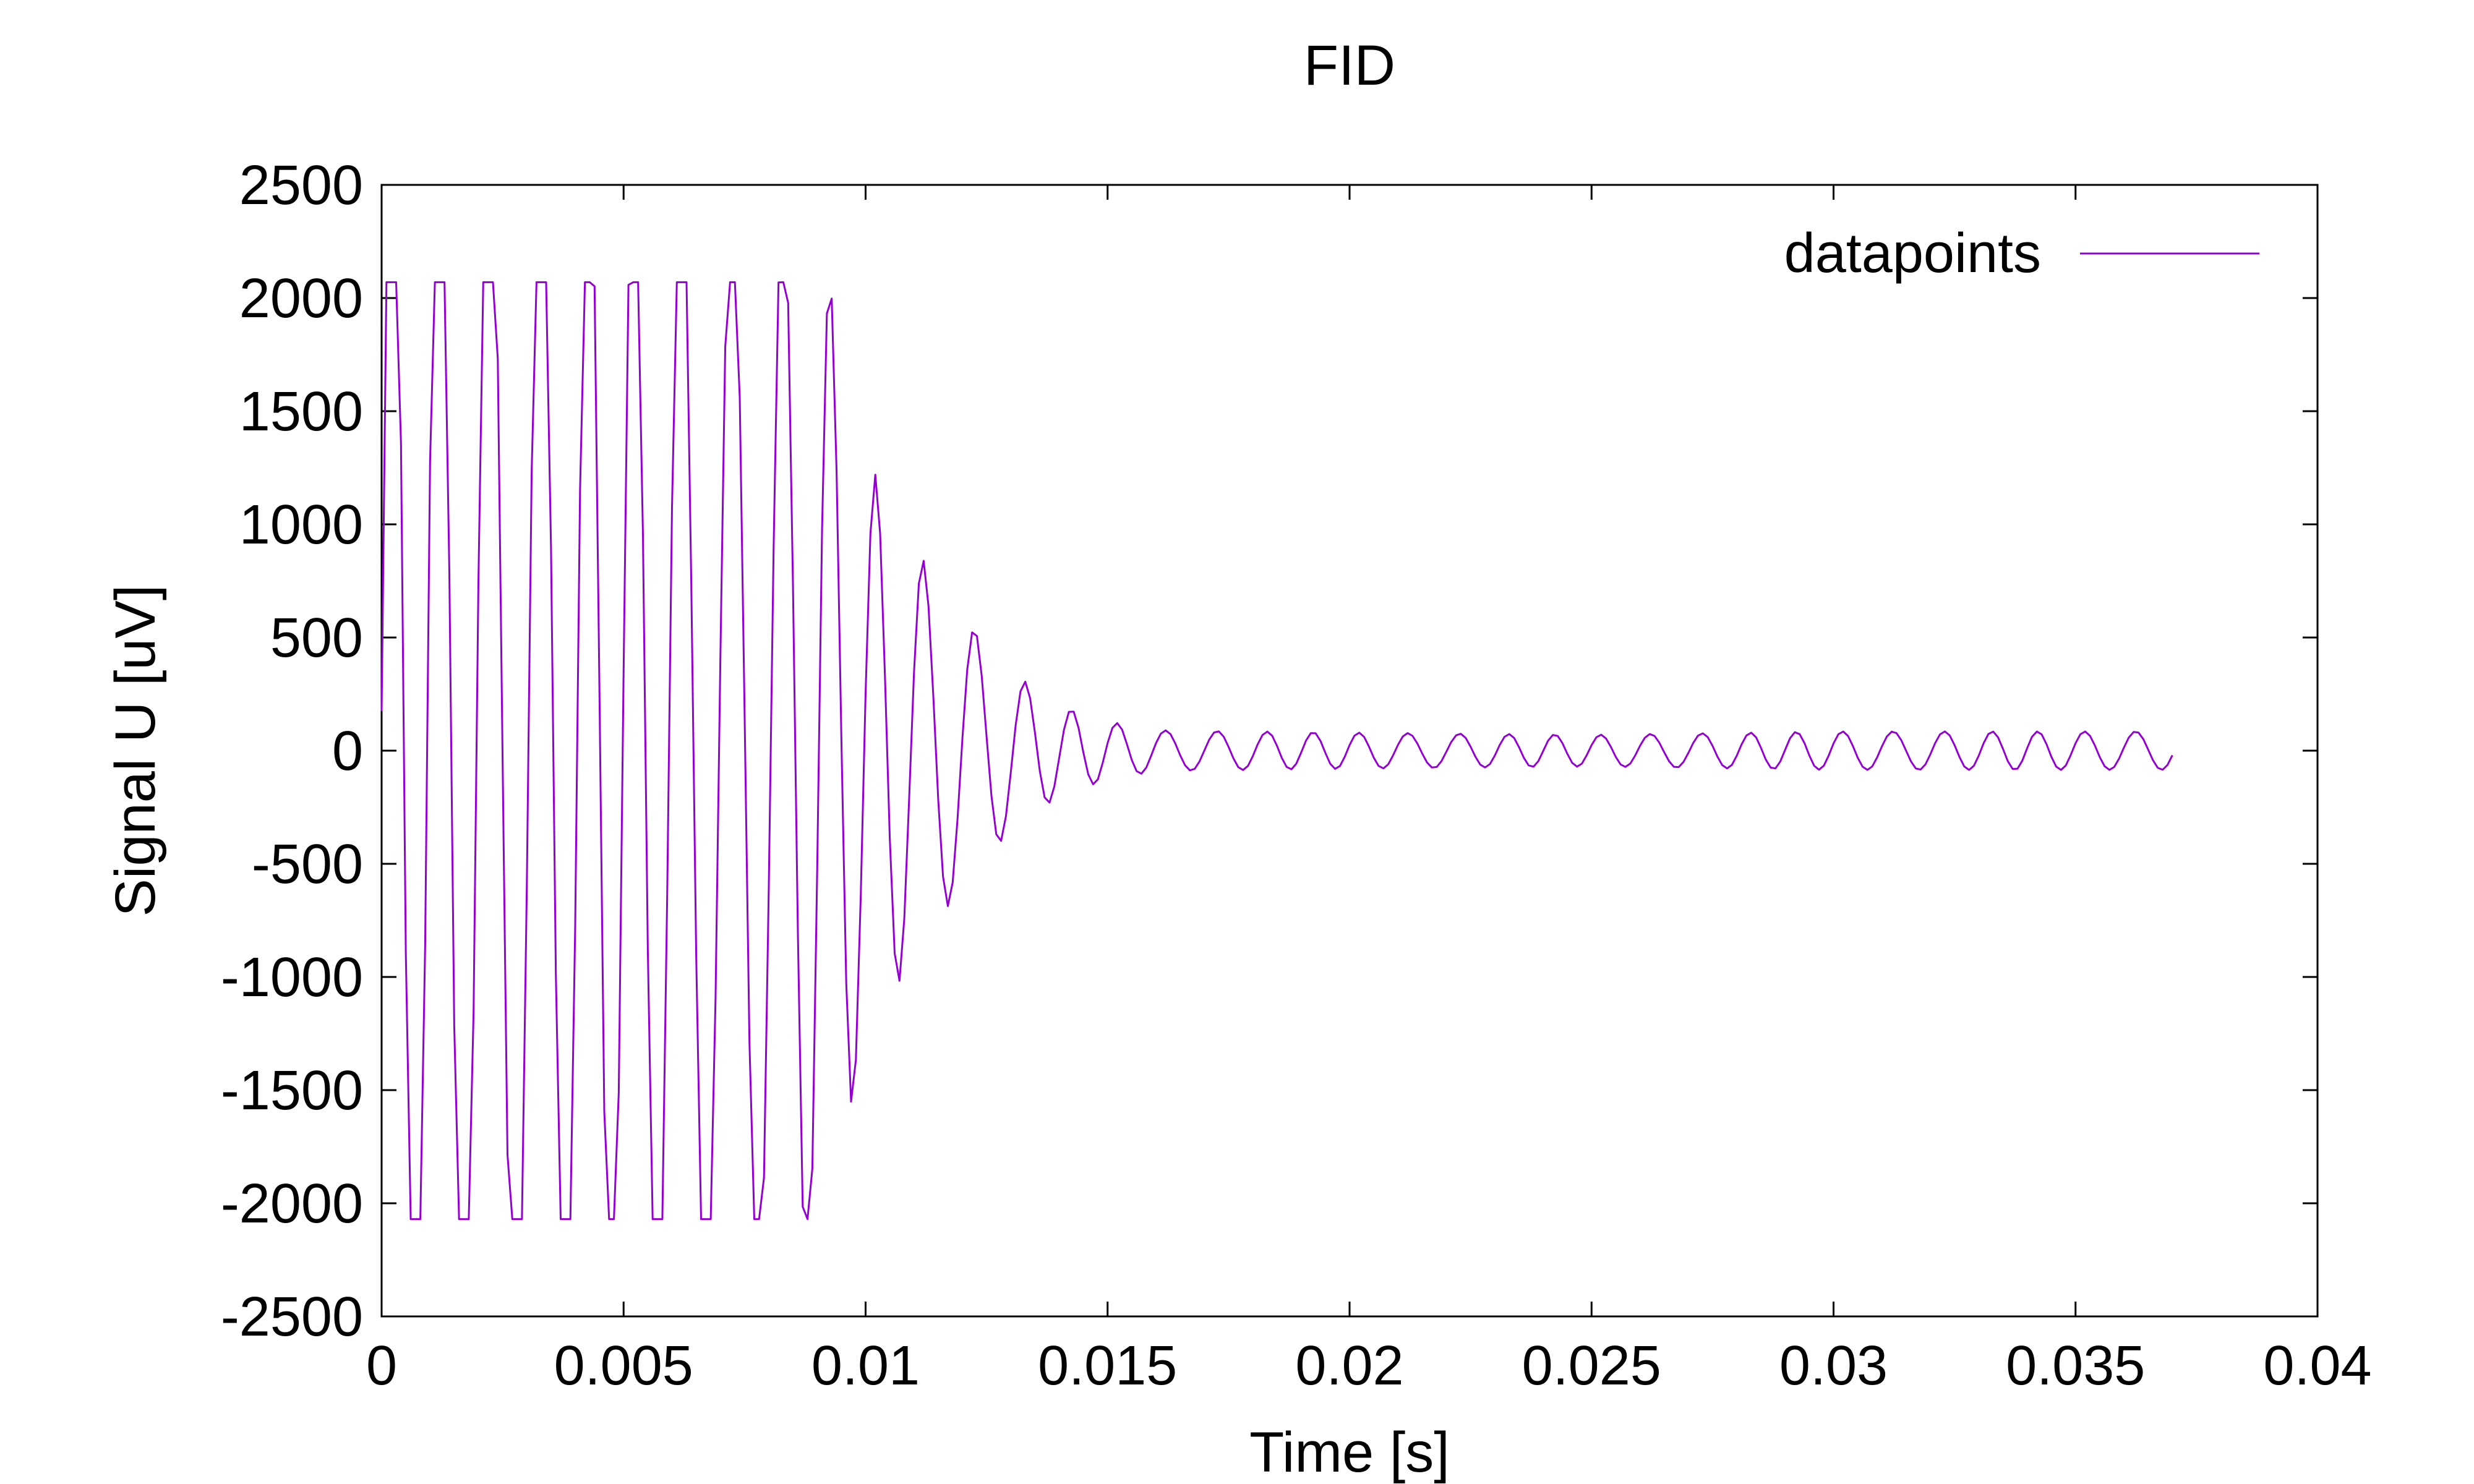 The image size is (2474, 1484). Describe the element at coordinates (292, 1317) in the screenshot. I see `y-tick-label: -2500` at that location.